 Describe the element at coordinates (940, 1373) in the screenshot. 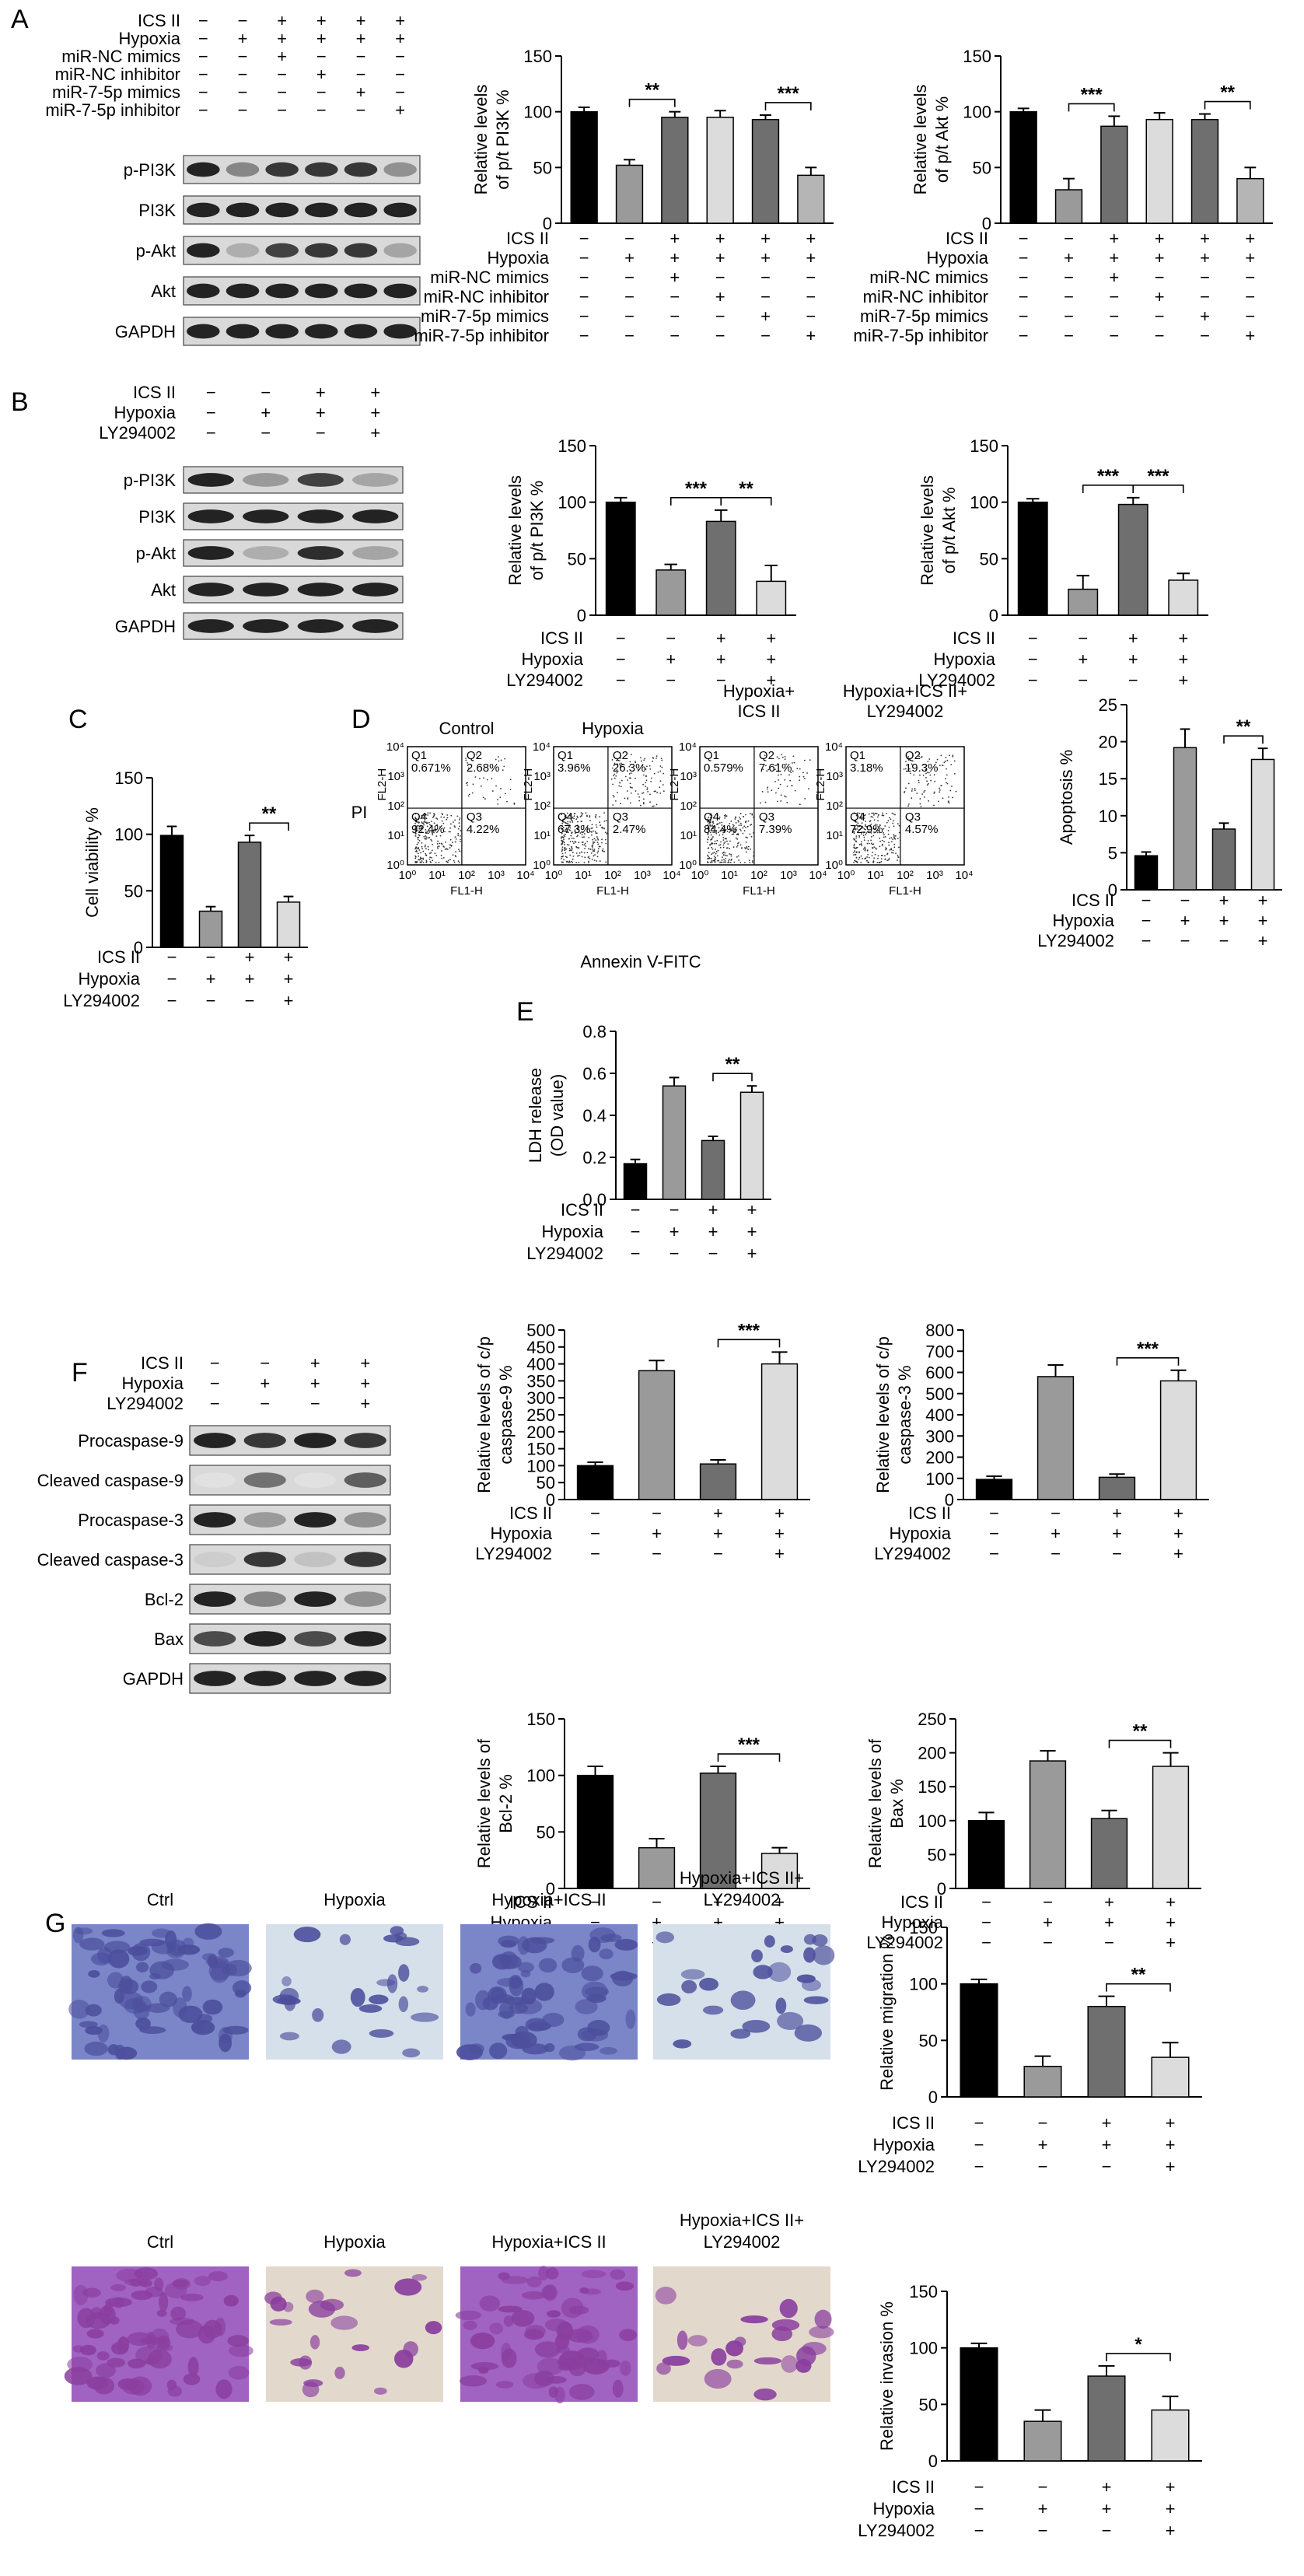

I see `y-tick-label: 600` at that location.